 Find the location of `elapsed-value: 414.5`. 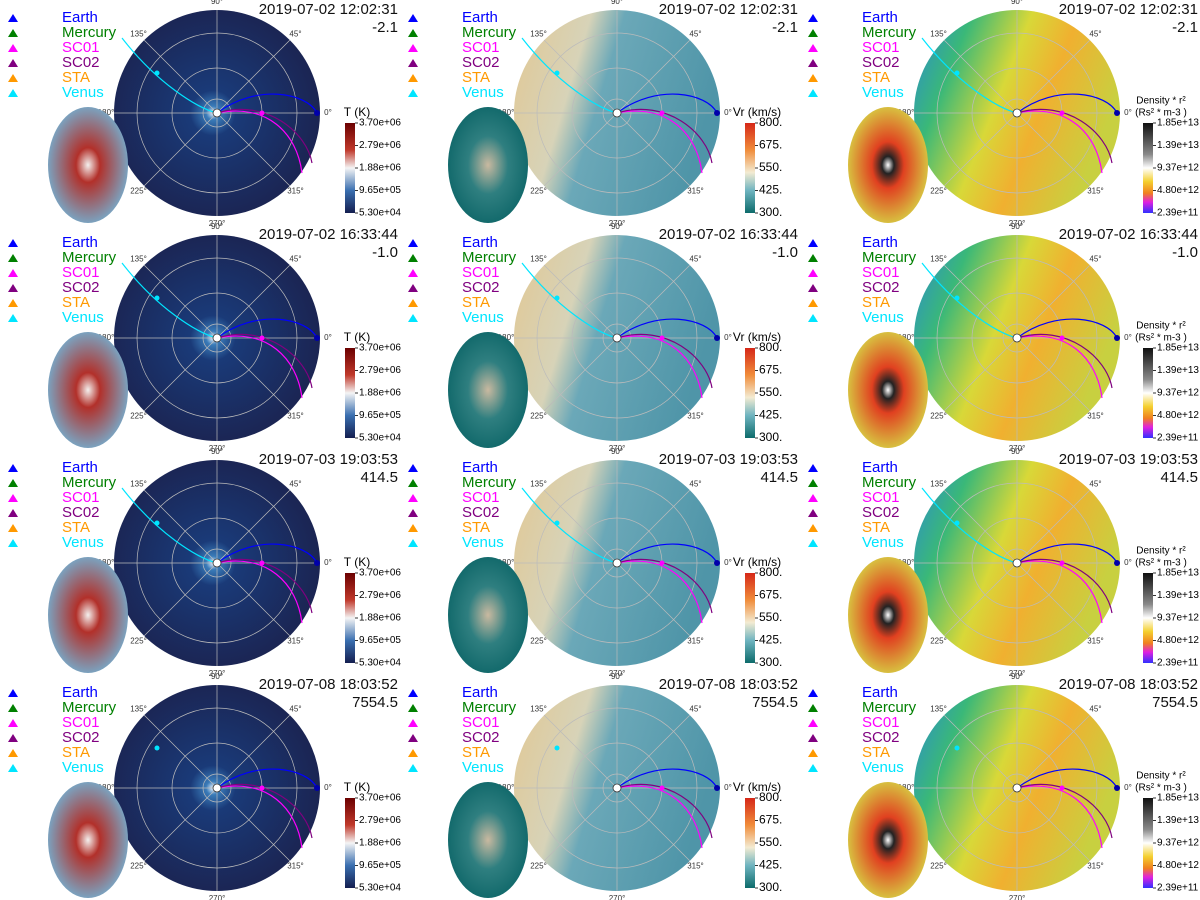

elapsed-value: 414.5 is located at coordinates (379, 477).